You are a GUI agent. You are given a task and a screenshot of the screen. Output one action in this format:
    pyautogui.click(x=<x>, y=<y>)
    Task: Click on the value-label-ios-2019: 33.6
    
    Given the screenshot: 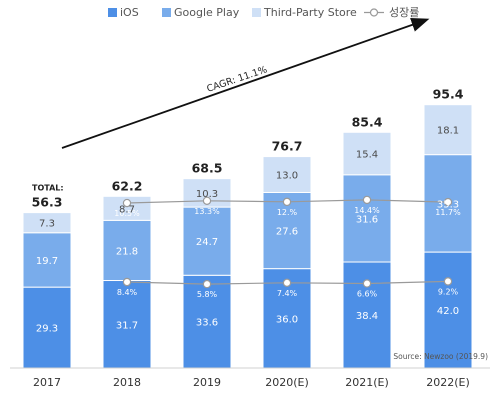 What is the action you would take?
    pyautogui.click(x=207, y=323)
    